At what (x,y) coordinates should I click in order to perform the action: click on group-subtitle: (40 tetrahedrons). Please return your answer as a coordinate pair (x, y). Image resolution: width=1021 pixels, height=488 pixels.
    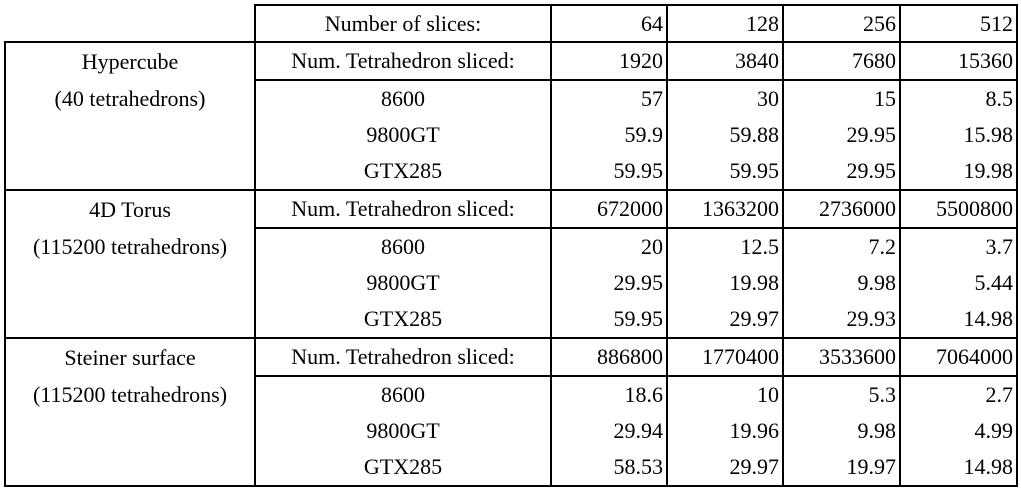
    Looking at the image, I should click on (130, 98).